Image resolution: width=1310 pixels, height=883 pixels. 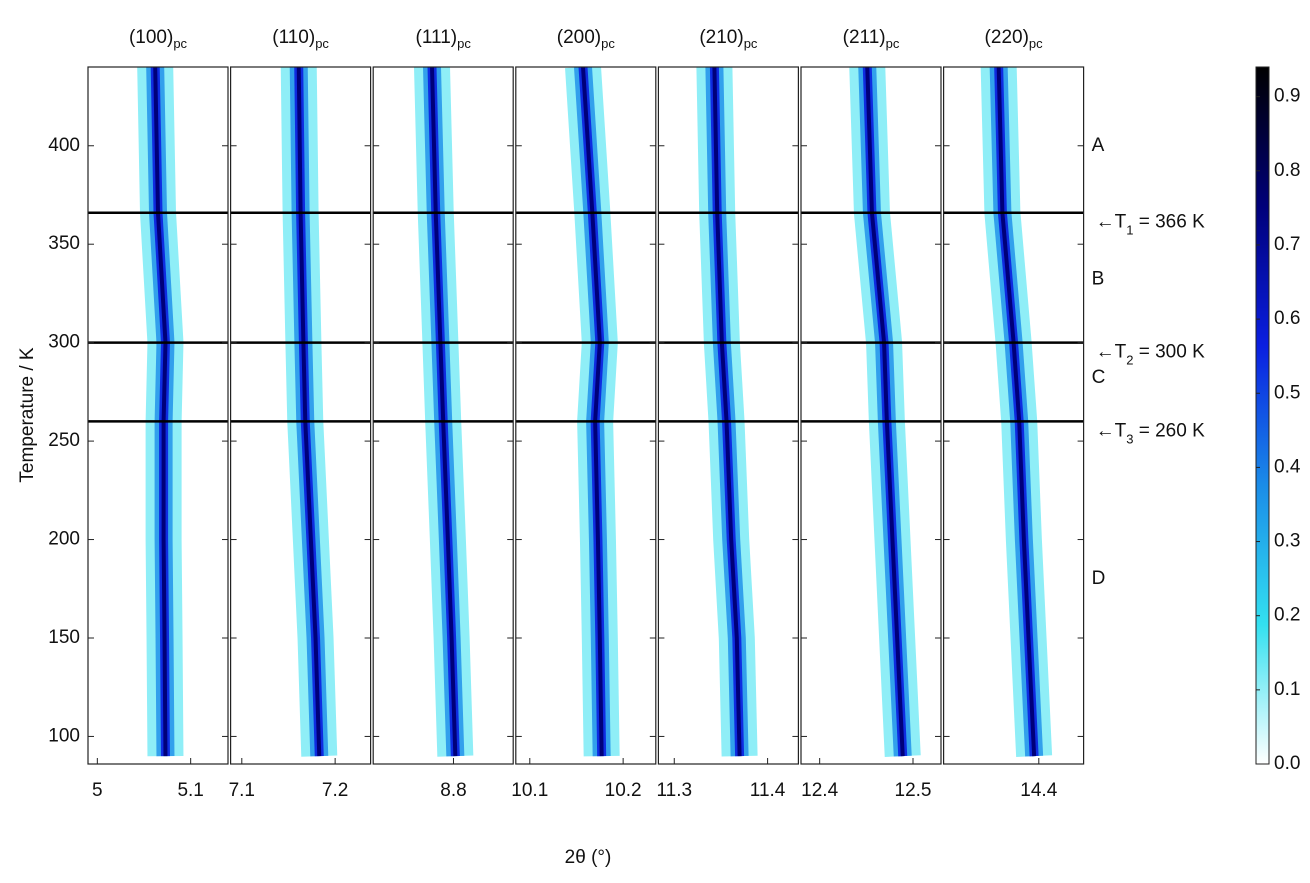 I want to click on y-tick-label: 300, so click(x=64, y=342).